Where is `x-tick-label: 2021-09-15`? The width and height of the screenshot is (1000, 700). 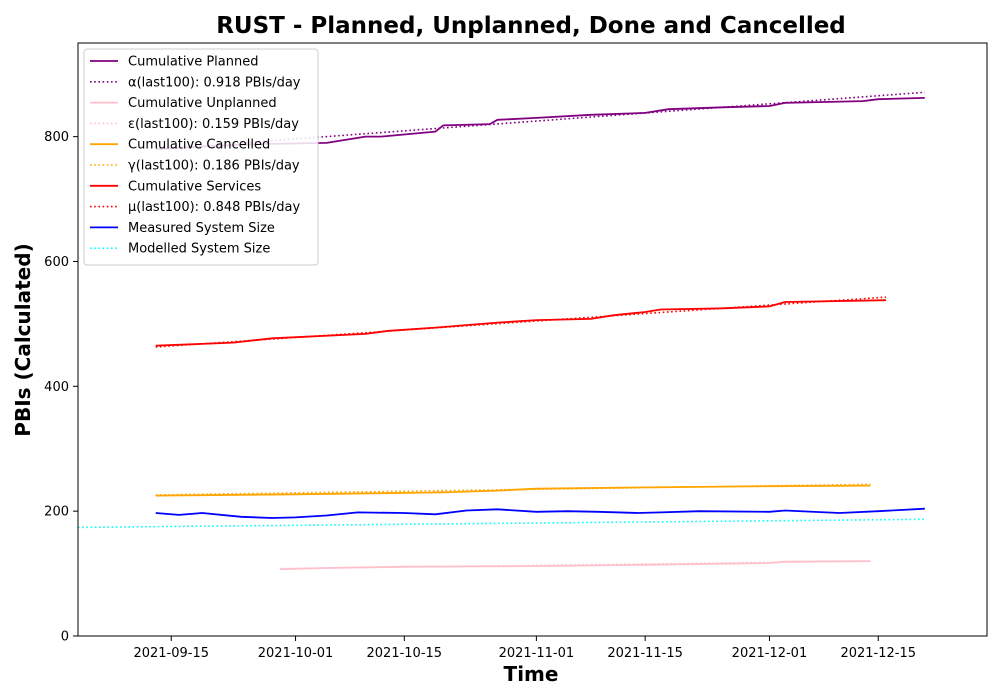 x-tick-label: 2021-09-15 is located at coordinates (171, 653).